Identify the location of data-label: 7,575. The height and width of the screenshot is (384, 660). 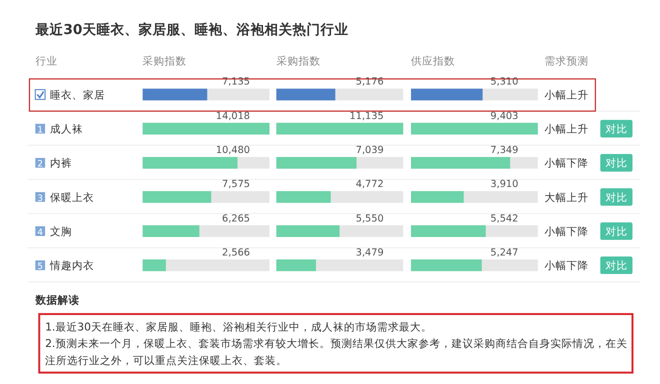
(236, 184).